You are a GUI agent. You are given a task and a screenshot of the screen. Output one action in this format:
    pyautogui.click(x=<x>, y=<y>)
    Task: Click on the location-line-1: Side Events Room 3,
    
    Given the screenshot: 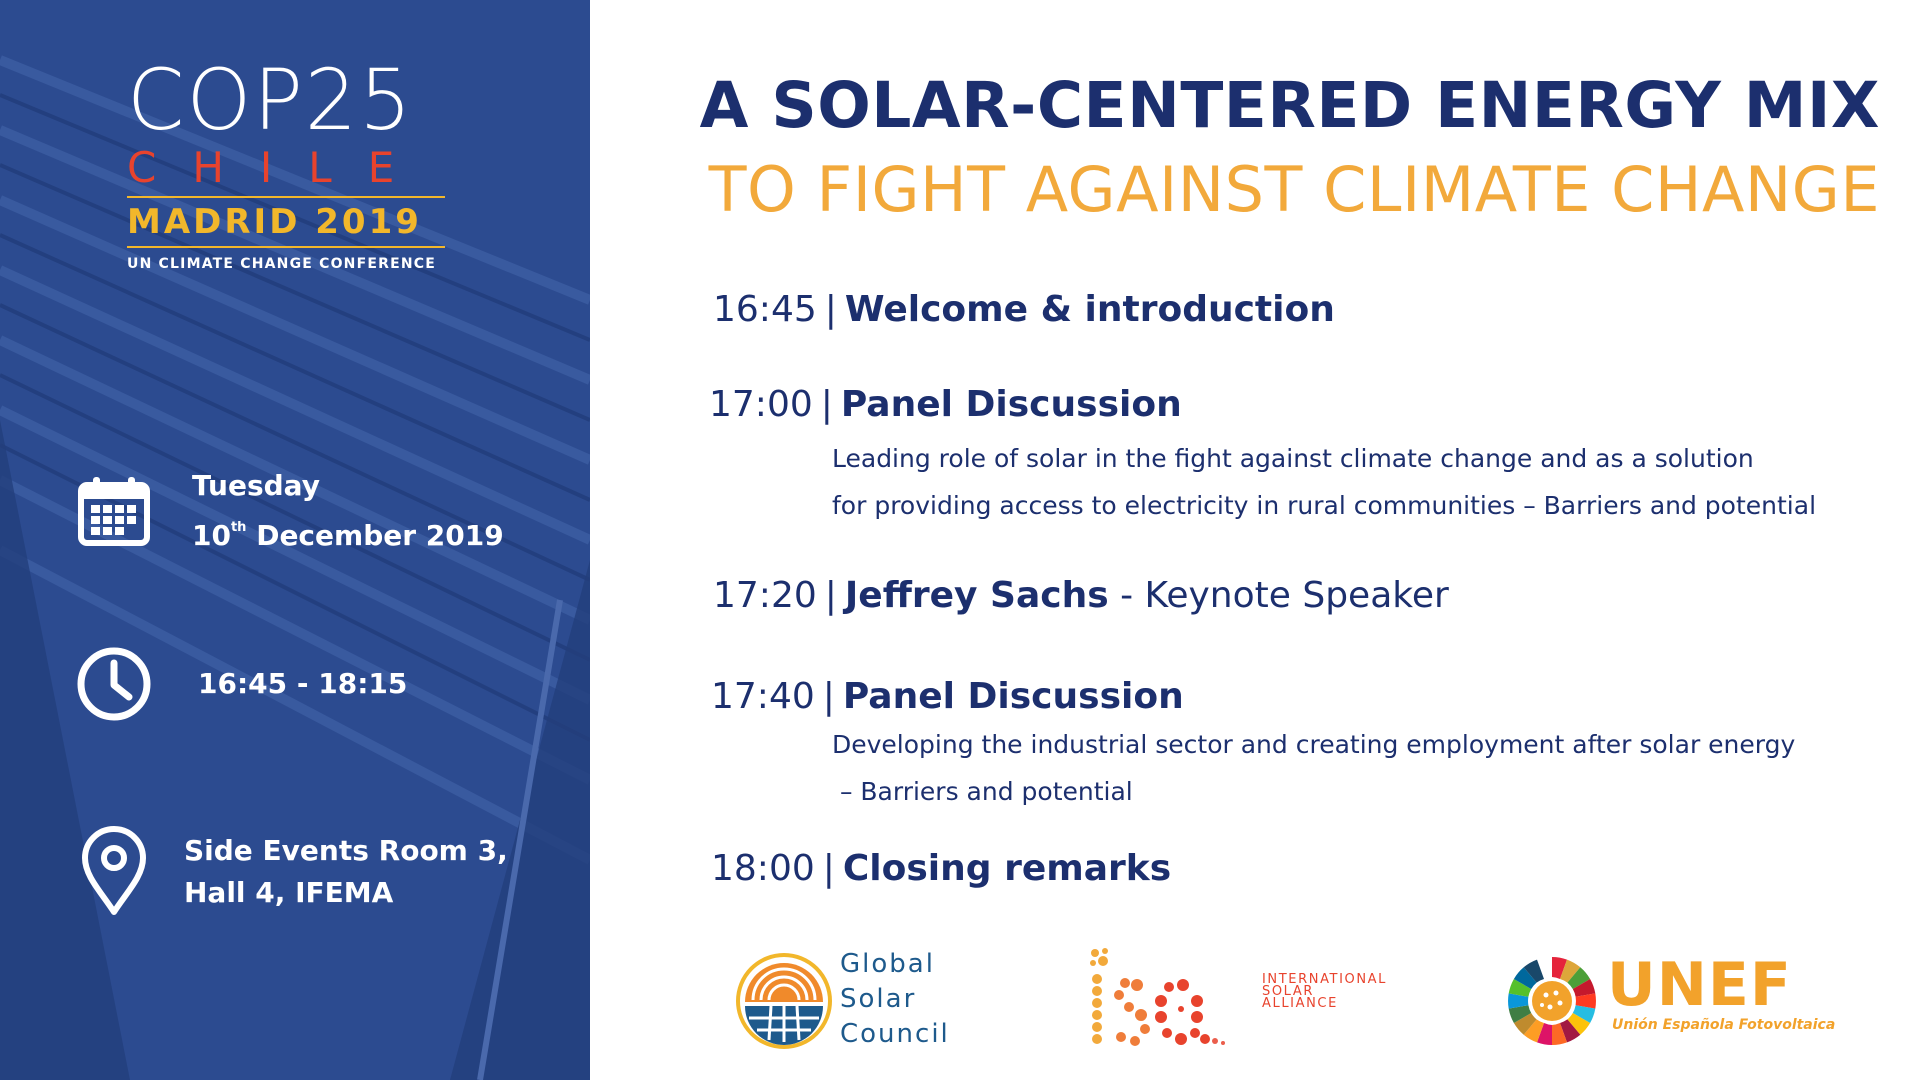 What is the action you would take?
    pyautogui.click(x=346, y=850)
    